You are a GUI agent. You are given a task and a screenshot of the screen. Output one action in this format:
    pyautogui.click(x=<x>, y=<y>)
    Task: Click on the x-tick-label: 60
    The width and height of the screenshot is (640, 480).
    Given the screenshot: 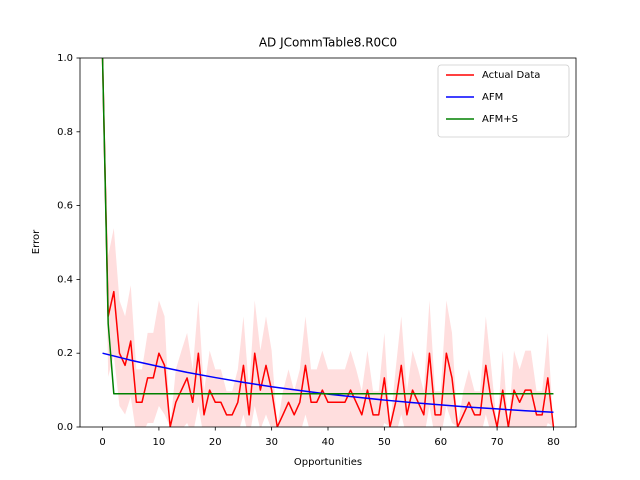 What is the action you would take?
    pyautogui.click(x=440, y=442)
    